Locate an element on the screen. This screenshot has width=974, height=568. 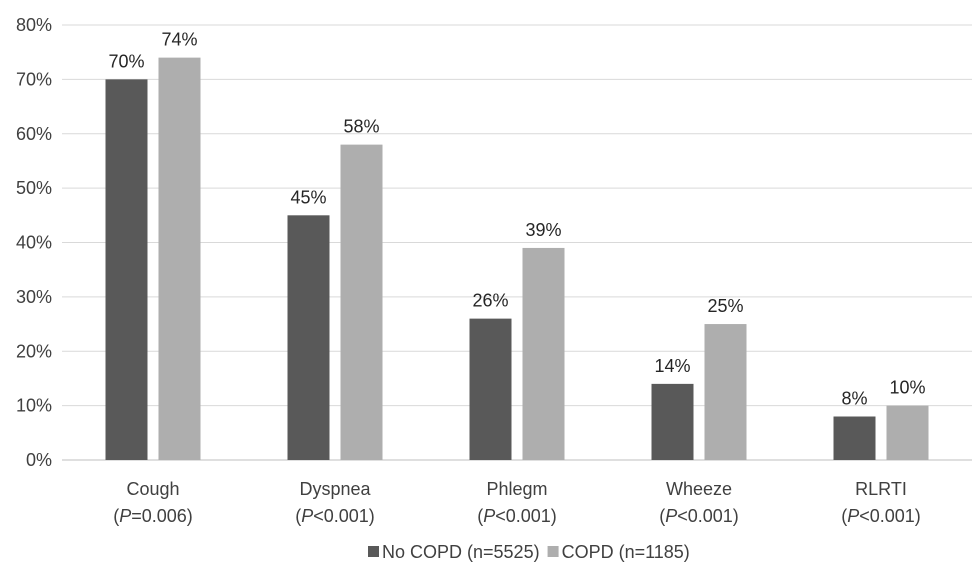
y-tick-label: 80% is located at coordinates (34, 25).